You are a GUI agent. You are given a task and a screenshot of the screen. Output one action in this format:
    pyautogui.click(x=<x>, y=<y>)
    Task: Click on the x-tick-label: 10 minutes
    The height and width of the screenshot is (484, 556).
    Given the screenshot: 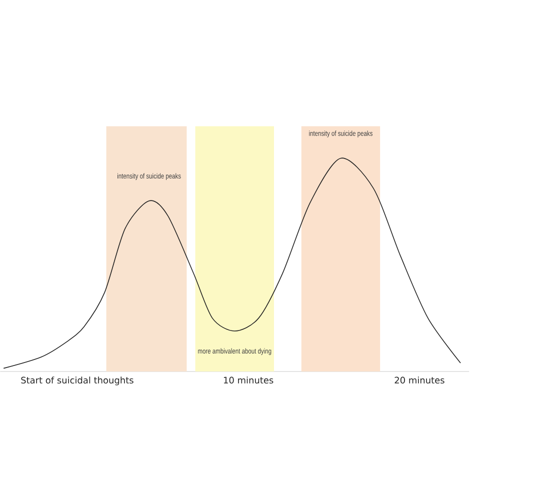 What is the action you would take?
    pyautogui.click(x=249, y=380)
    